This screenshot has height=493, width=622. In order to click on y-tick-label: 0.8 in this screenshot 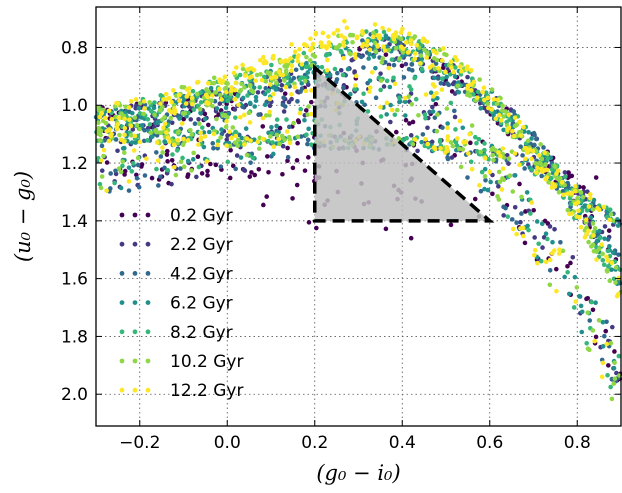, I will do `click(74, 48)`.